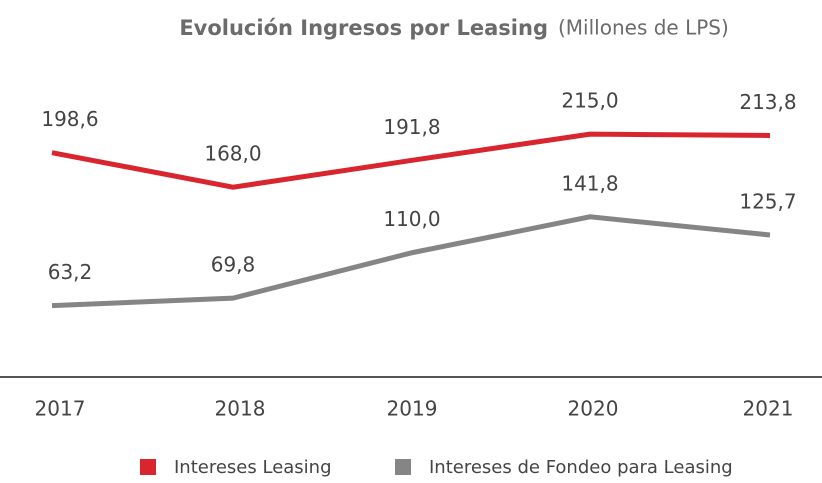 This screenshot has width=822, height=483. What do you see at coordinates (240, 409) in the screenshot?
I see `x-tick-label: 2018` at bounding box center [240, 409].